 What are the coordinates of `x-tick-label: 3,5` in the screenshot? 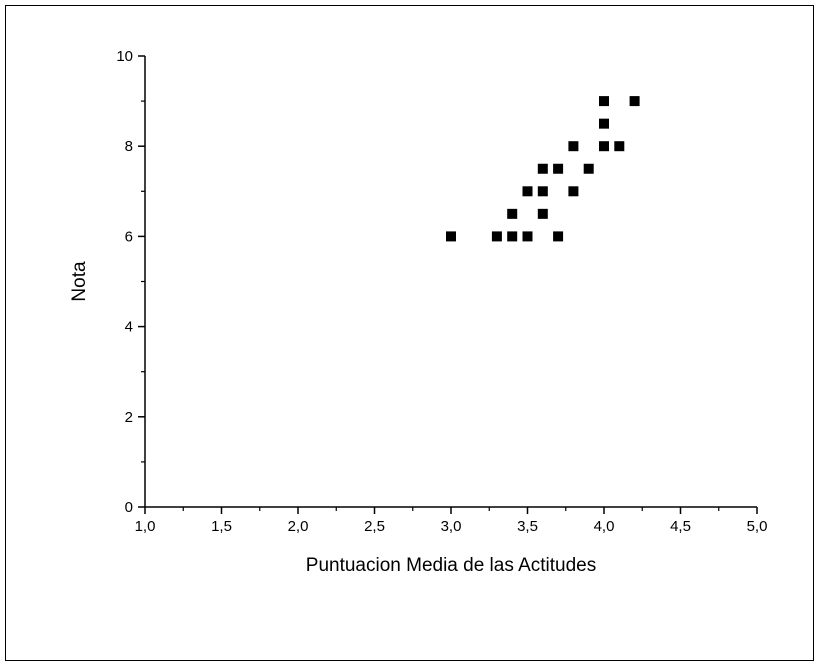 It's located at (527, 526).